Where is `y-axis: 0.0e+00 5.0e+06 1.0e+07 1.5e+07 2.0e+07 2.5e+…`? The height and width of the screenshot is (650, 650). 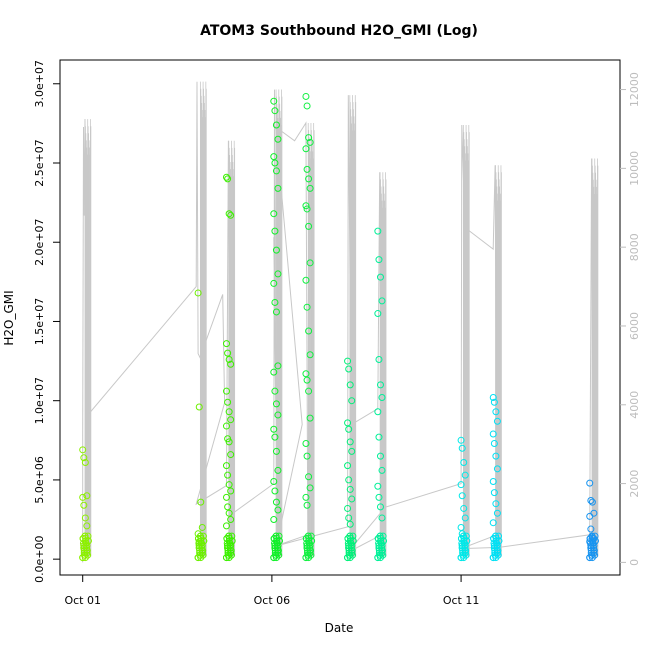
y-axis: 0.0e+00 5.0e+06 1.0e+07 1.5e+07 2.0e+07 2.5e+… is located at coordinates (46, 321).